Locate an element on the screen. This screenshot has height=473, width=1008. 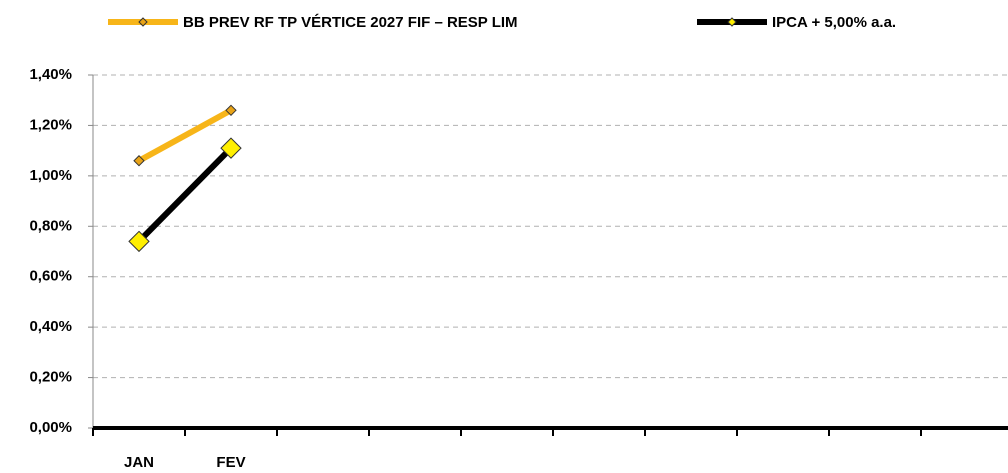
legend-label: IPCA + 5,00% a.a. is located at coordinates (834, 22).